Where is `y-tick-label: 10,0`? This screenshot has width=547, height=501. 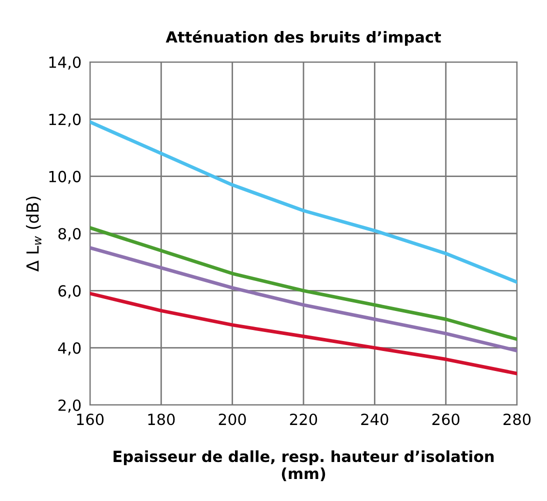 y-tick-label: 10,0 is located at coordinates (65, 177).